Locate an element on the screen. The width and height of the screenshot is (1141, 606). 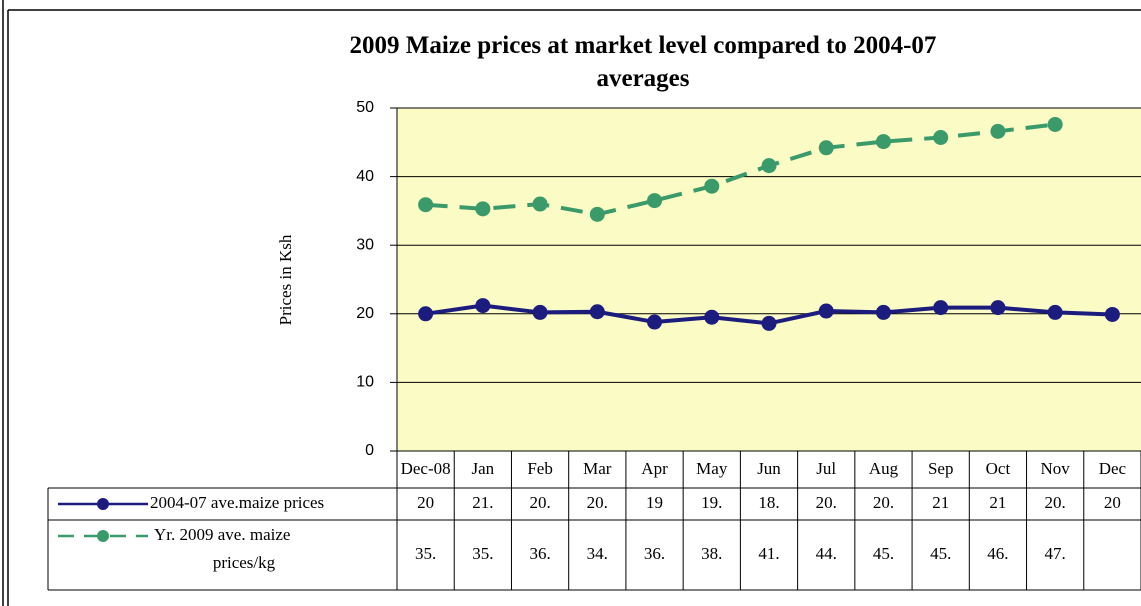
table-value: 41. is located at coordinates (768, 553).